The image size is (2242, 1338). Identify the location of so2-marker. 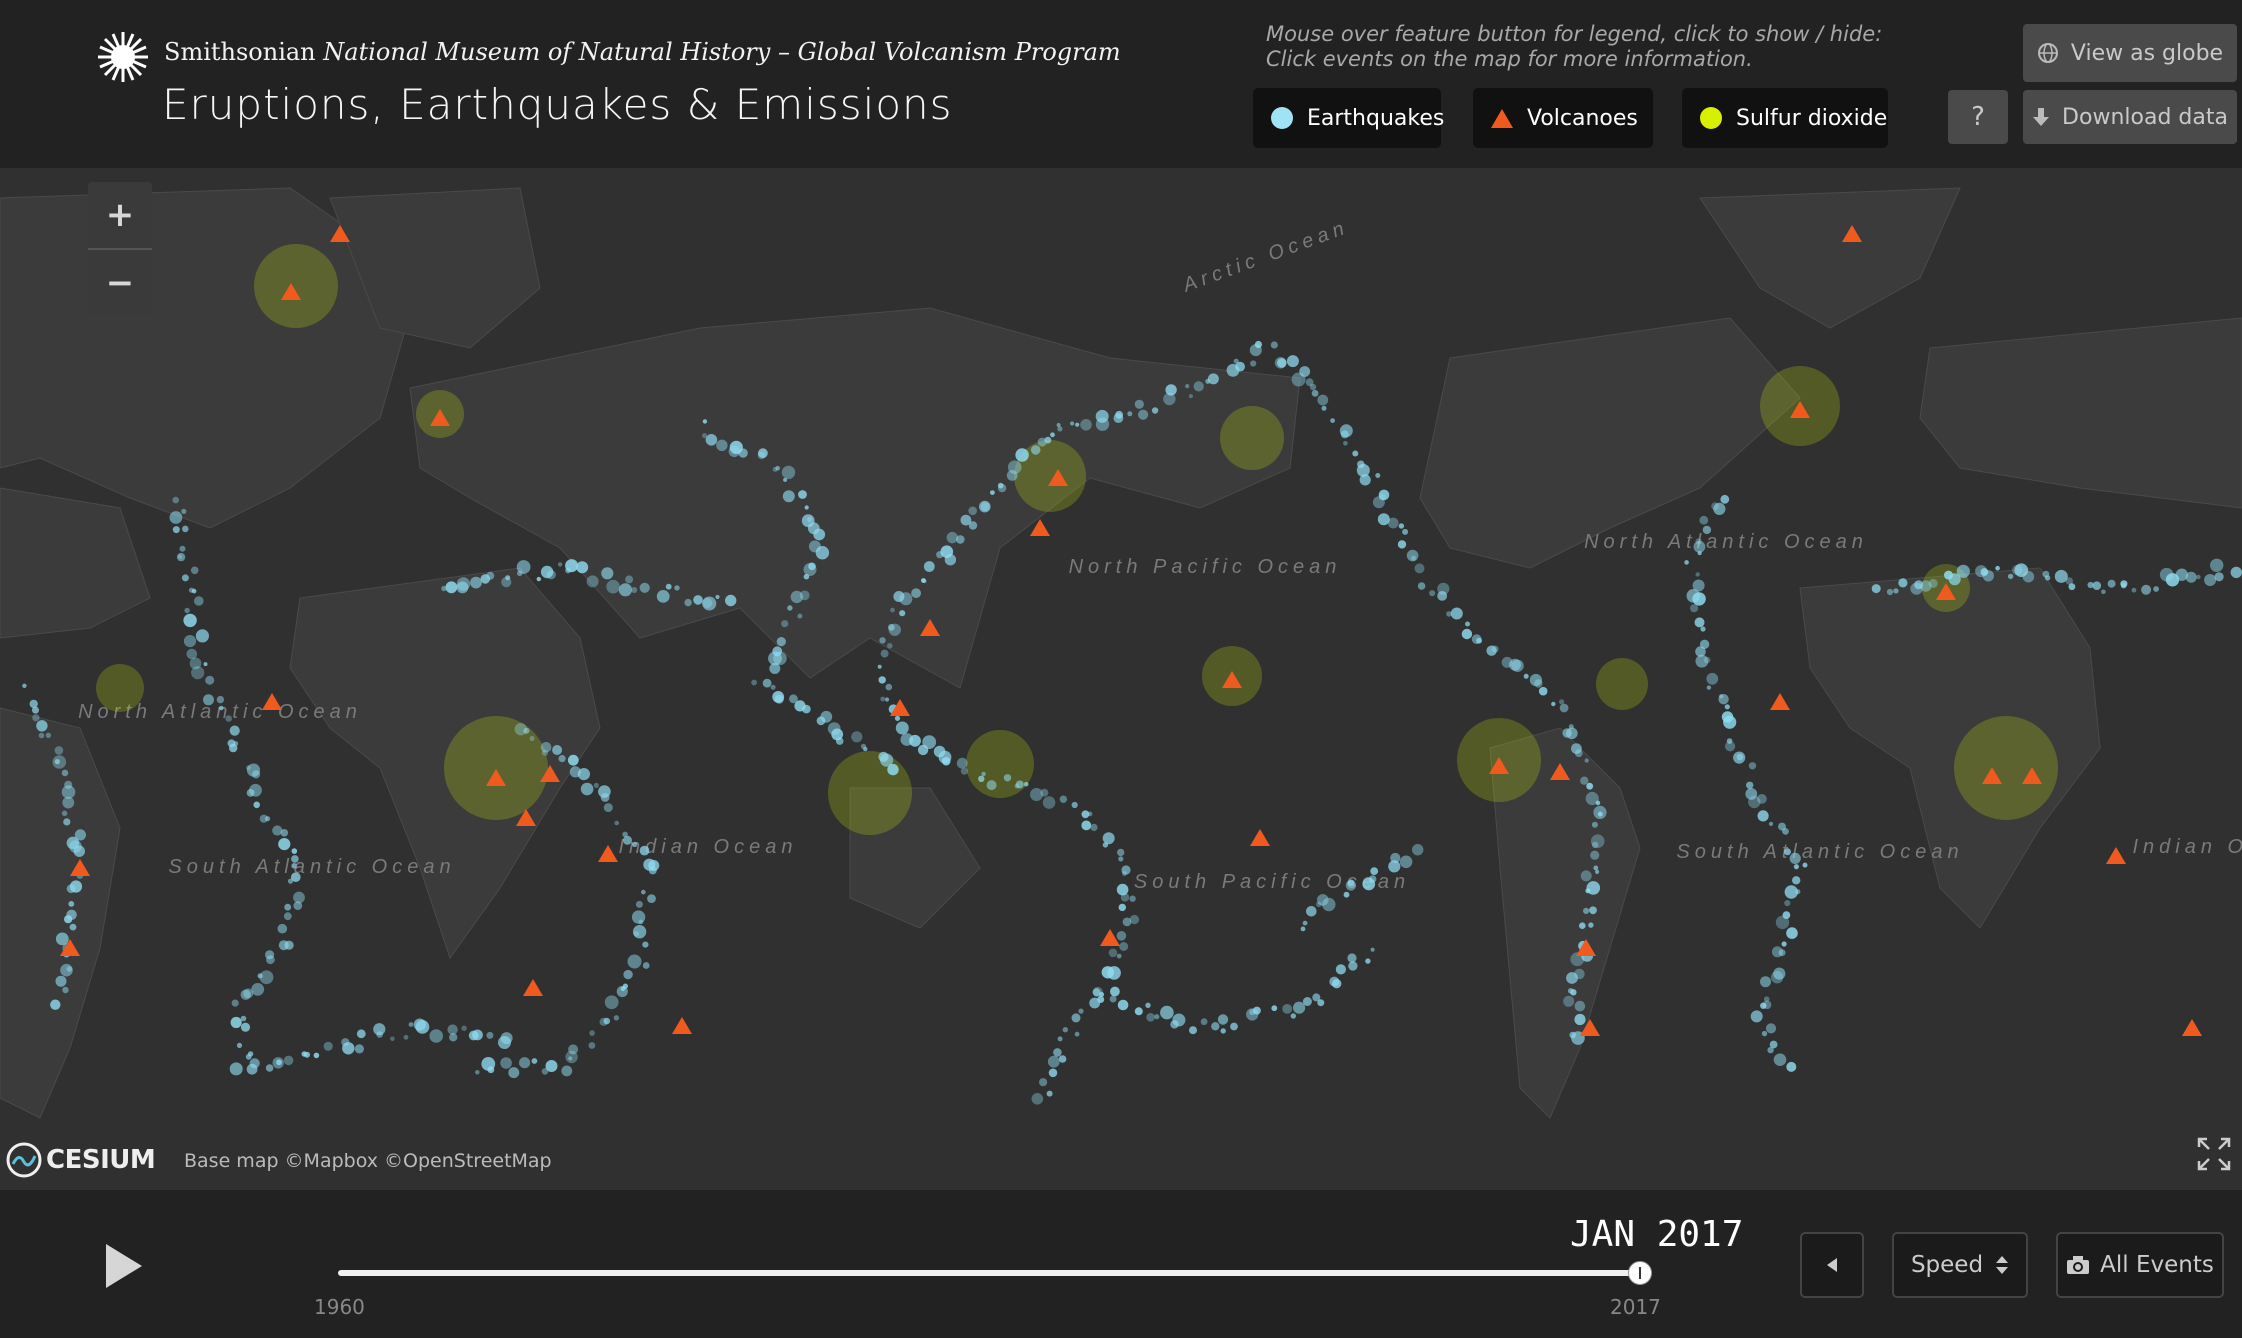
(120, 688).